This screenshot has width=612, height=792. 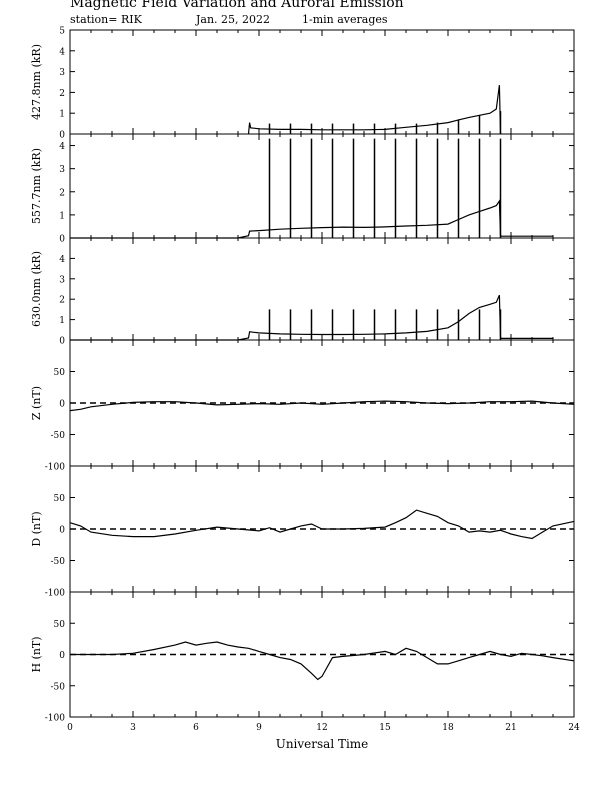 What do you see at coordinates (385, 728) in the screenshot?
I see `x-tick-label: 15` at bounding box center [385, 728].